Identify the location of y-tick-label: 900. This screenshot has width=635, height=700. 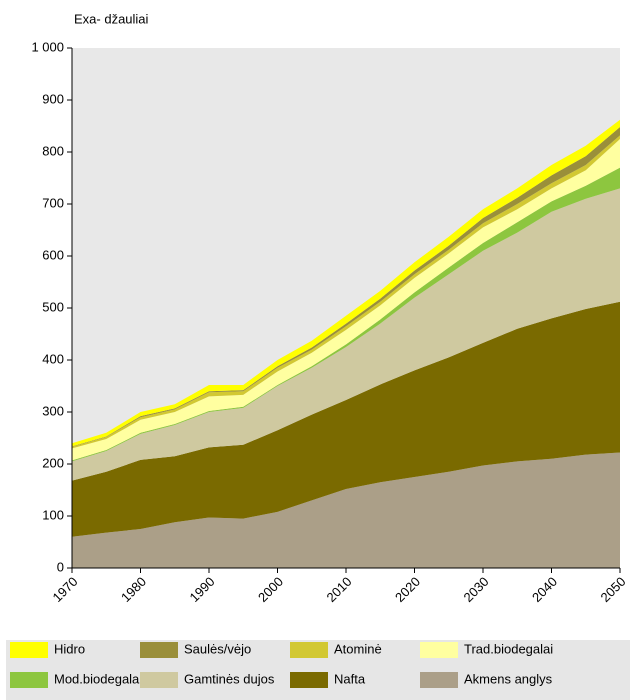
(53, 98).